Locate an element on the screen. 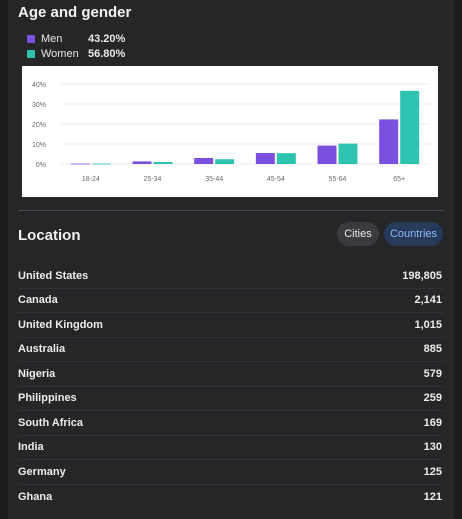  country-row: Canada 2,141 is located at coordinates (231, 301).